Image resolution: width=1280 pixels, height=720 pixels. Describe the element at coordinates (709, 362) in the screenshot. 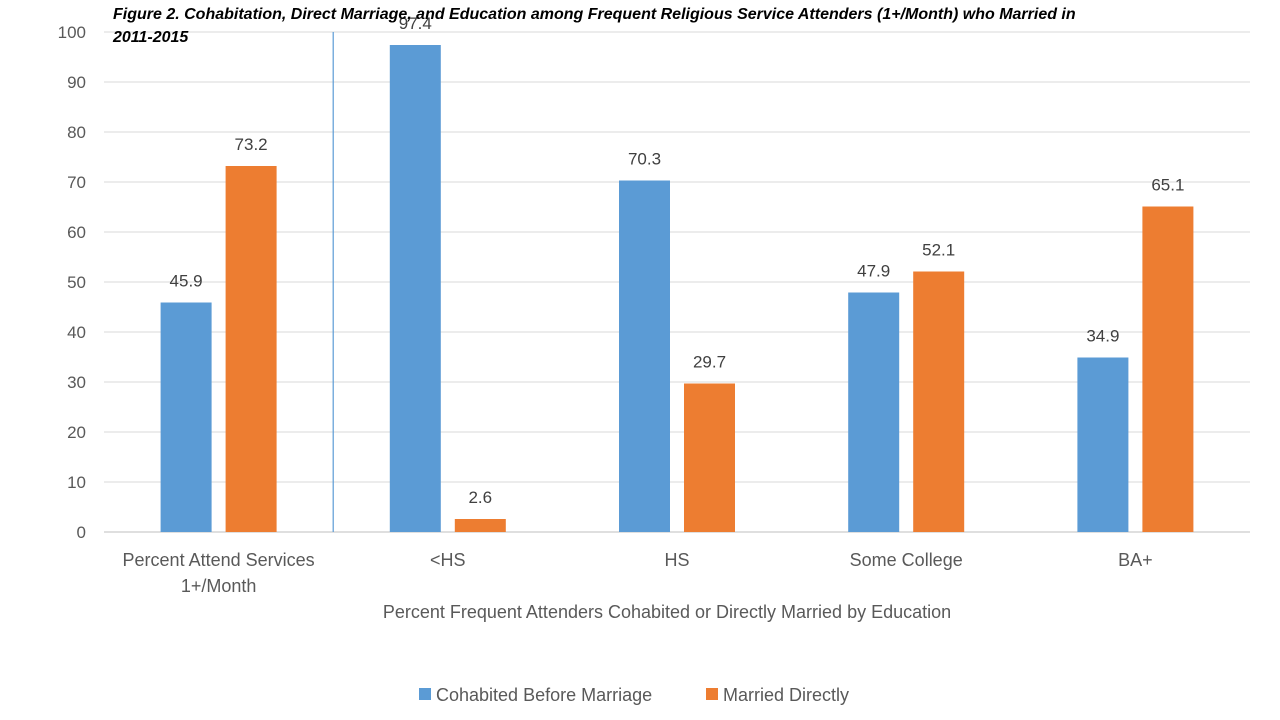

I see `data-label: 29.7` at that location.